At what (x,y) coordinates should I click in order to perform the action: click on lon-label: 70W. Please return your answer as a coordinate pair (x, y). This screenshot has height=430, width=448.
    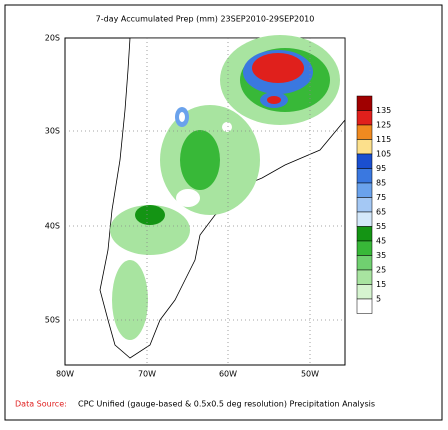
    Looking at the image, I should click on (147, 374).